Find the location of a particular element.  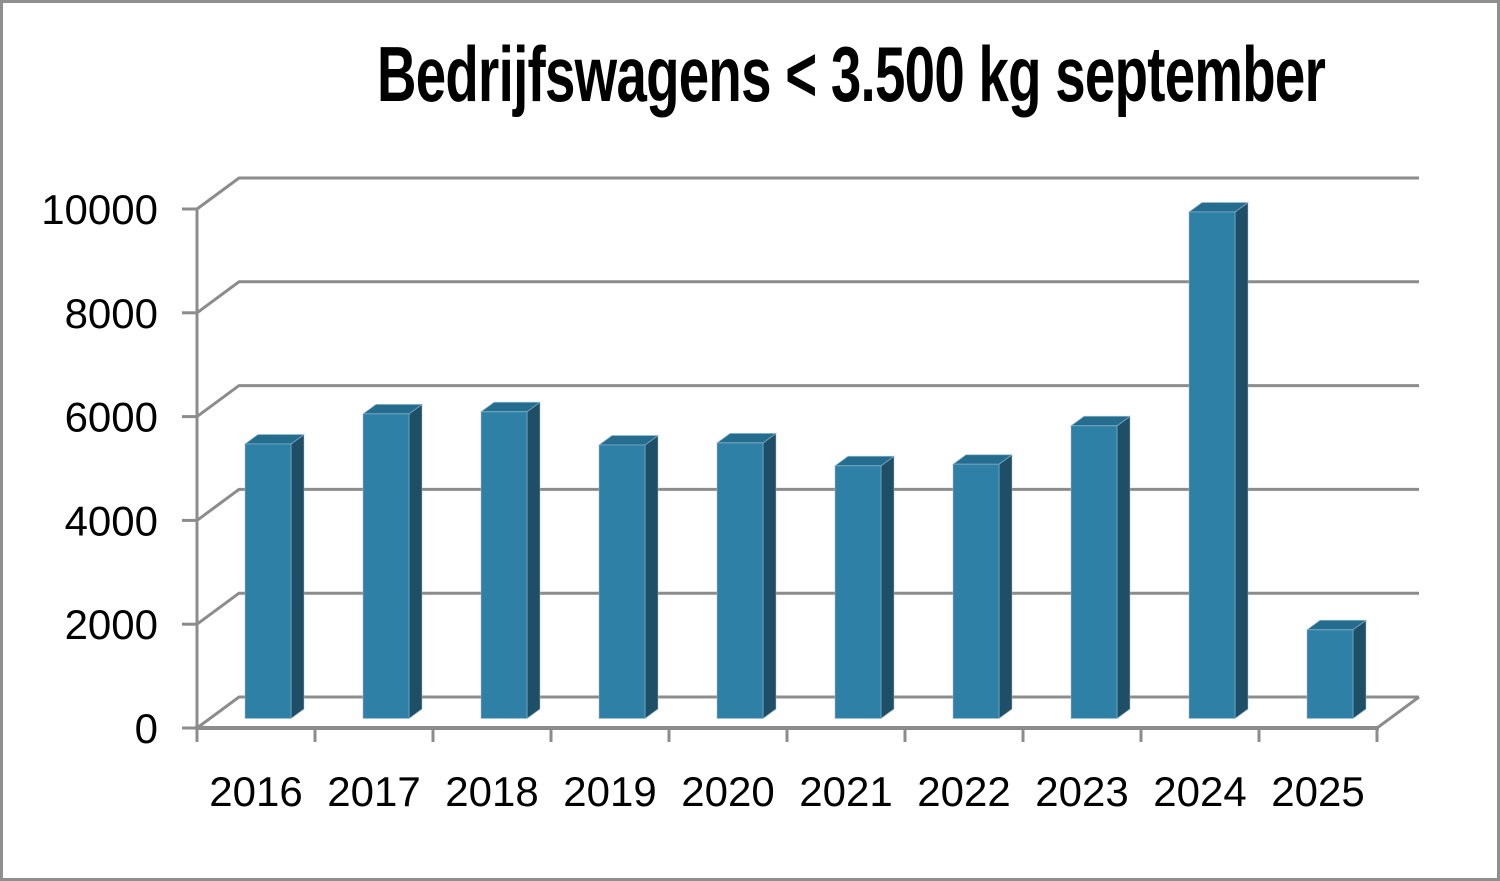

gridline-2000 is located at coordinates (807, 608).